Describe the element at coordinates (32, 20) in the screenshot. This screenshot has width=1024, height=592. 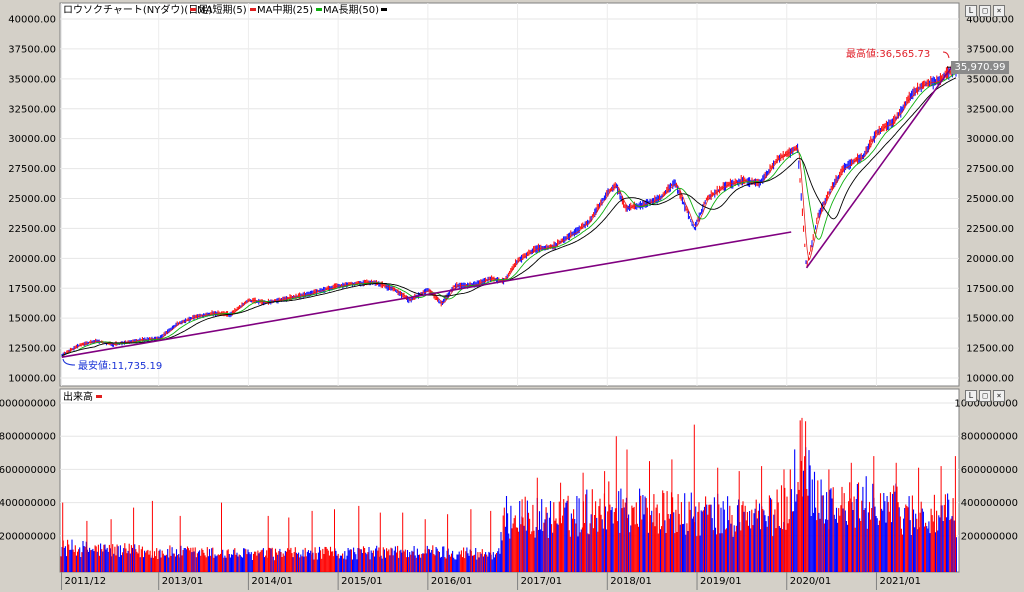
I see `price-tick-label-left: 40000.00` at that location.